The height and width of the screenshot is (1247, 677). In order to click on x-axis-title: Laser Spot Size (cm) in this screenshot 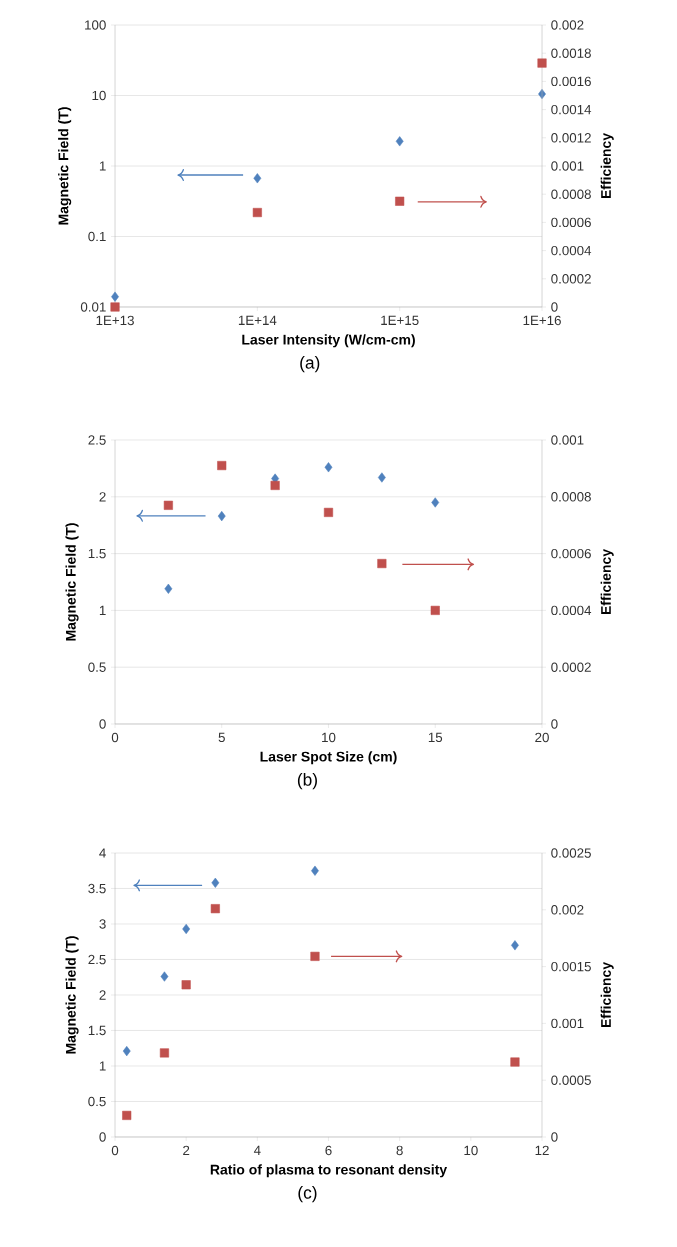, I will do `click(328, 758)`.